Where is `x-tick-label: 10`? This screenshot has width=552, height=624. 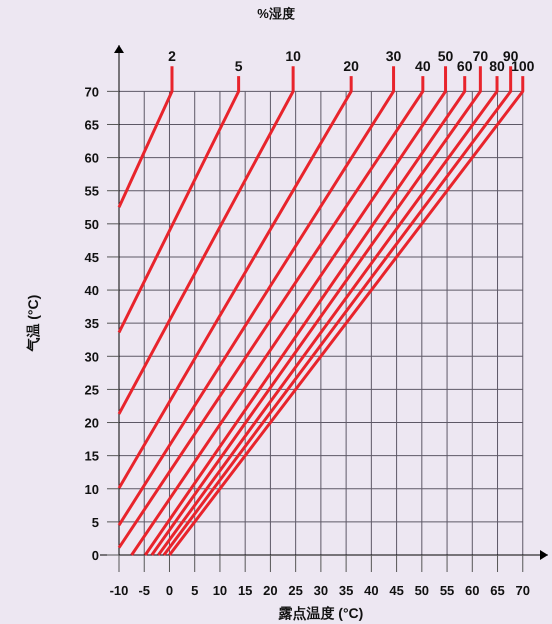
x-tick-label: 10 is located at coordinates (220, 590).